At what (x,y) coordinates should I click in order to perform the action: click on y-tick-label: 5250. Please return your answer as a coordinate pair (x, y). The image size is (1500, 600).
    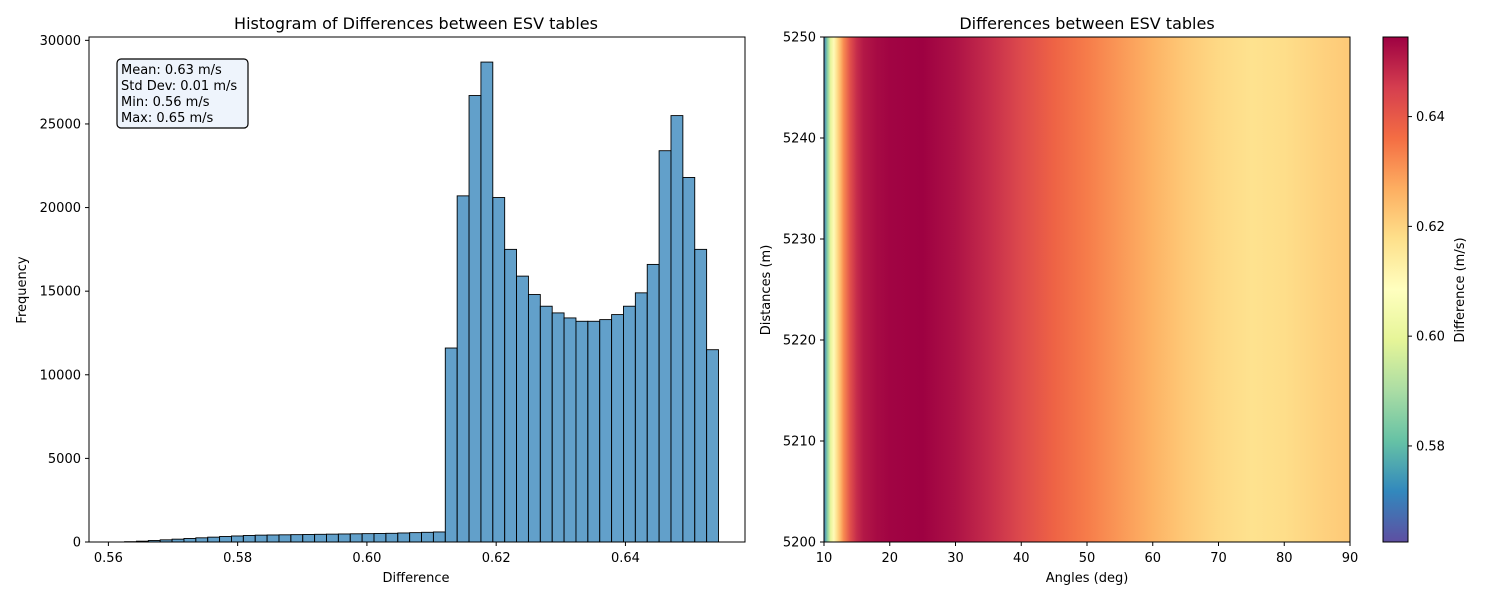
    Looking at the image, I should click on (799, 38).